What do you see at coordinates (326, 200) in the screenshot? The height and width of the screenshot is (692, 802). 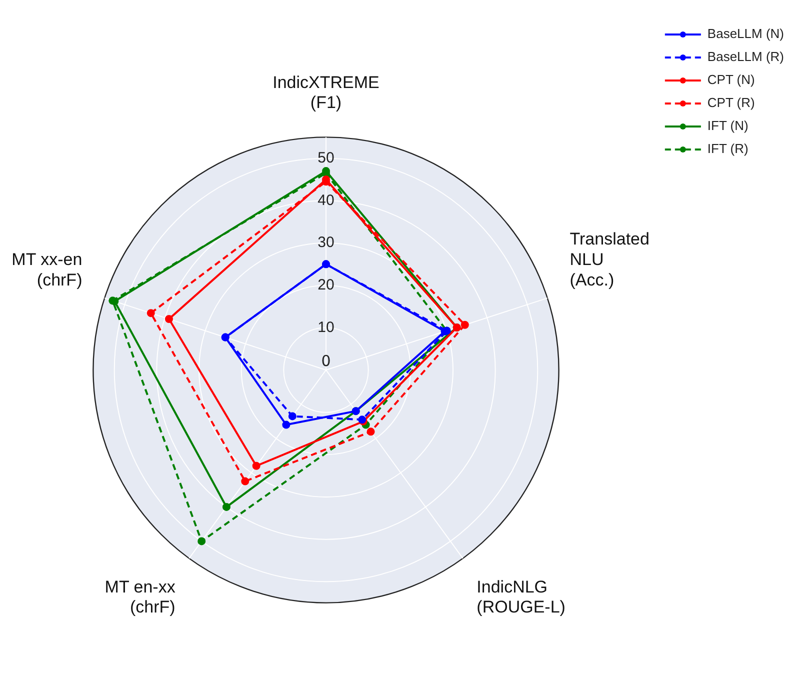 I see `y-tick-label: 40` at bounding box center [326, 200].